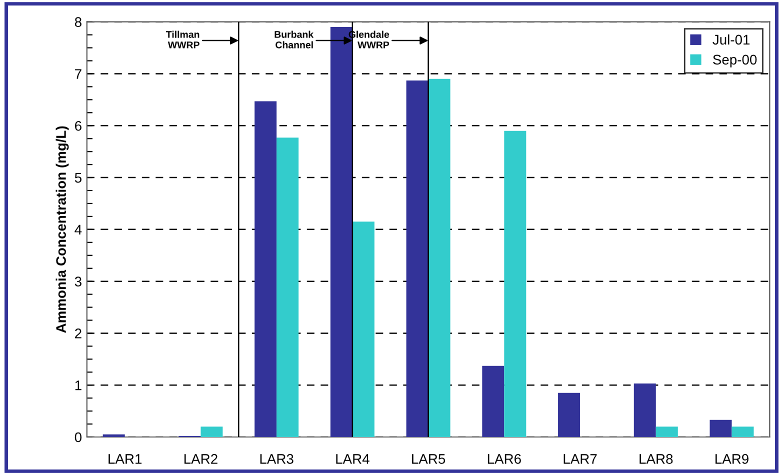  I want to click on legend-label: Jul-01, so click(731, 39).